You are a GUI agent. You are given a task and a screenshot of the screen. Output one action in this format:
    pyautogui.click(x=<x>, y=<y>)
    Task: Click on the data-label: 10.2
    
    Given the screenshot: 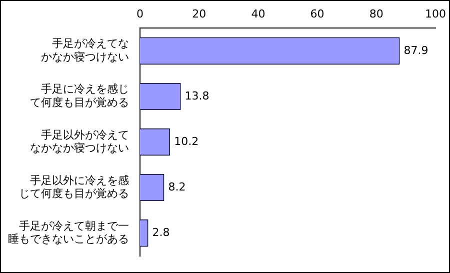 What is the action you would take?
    pyautogui.click(x=186, y=141)
    